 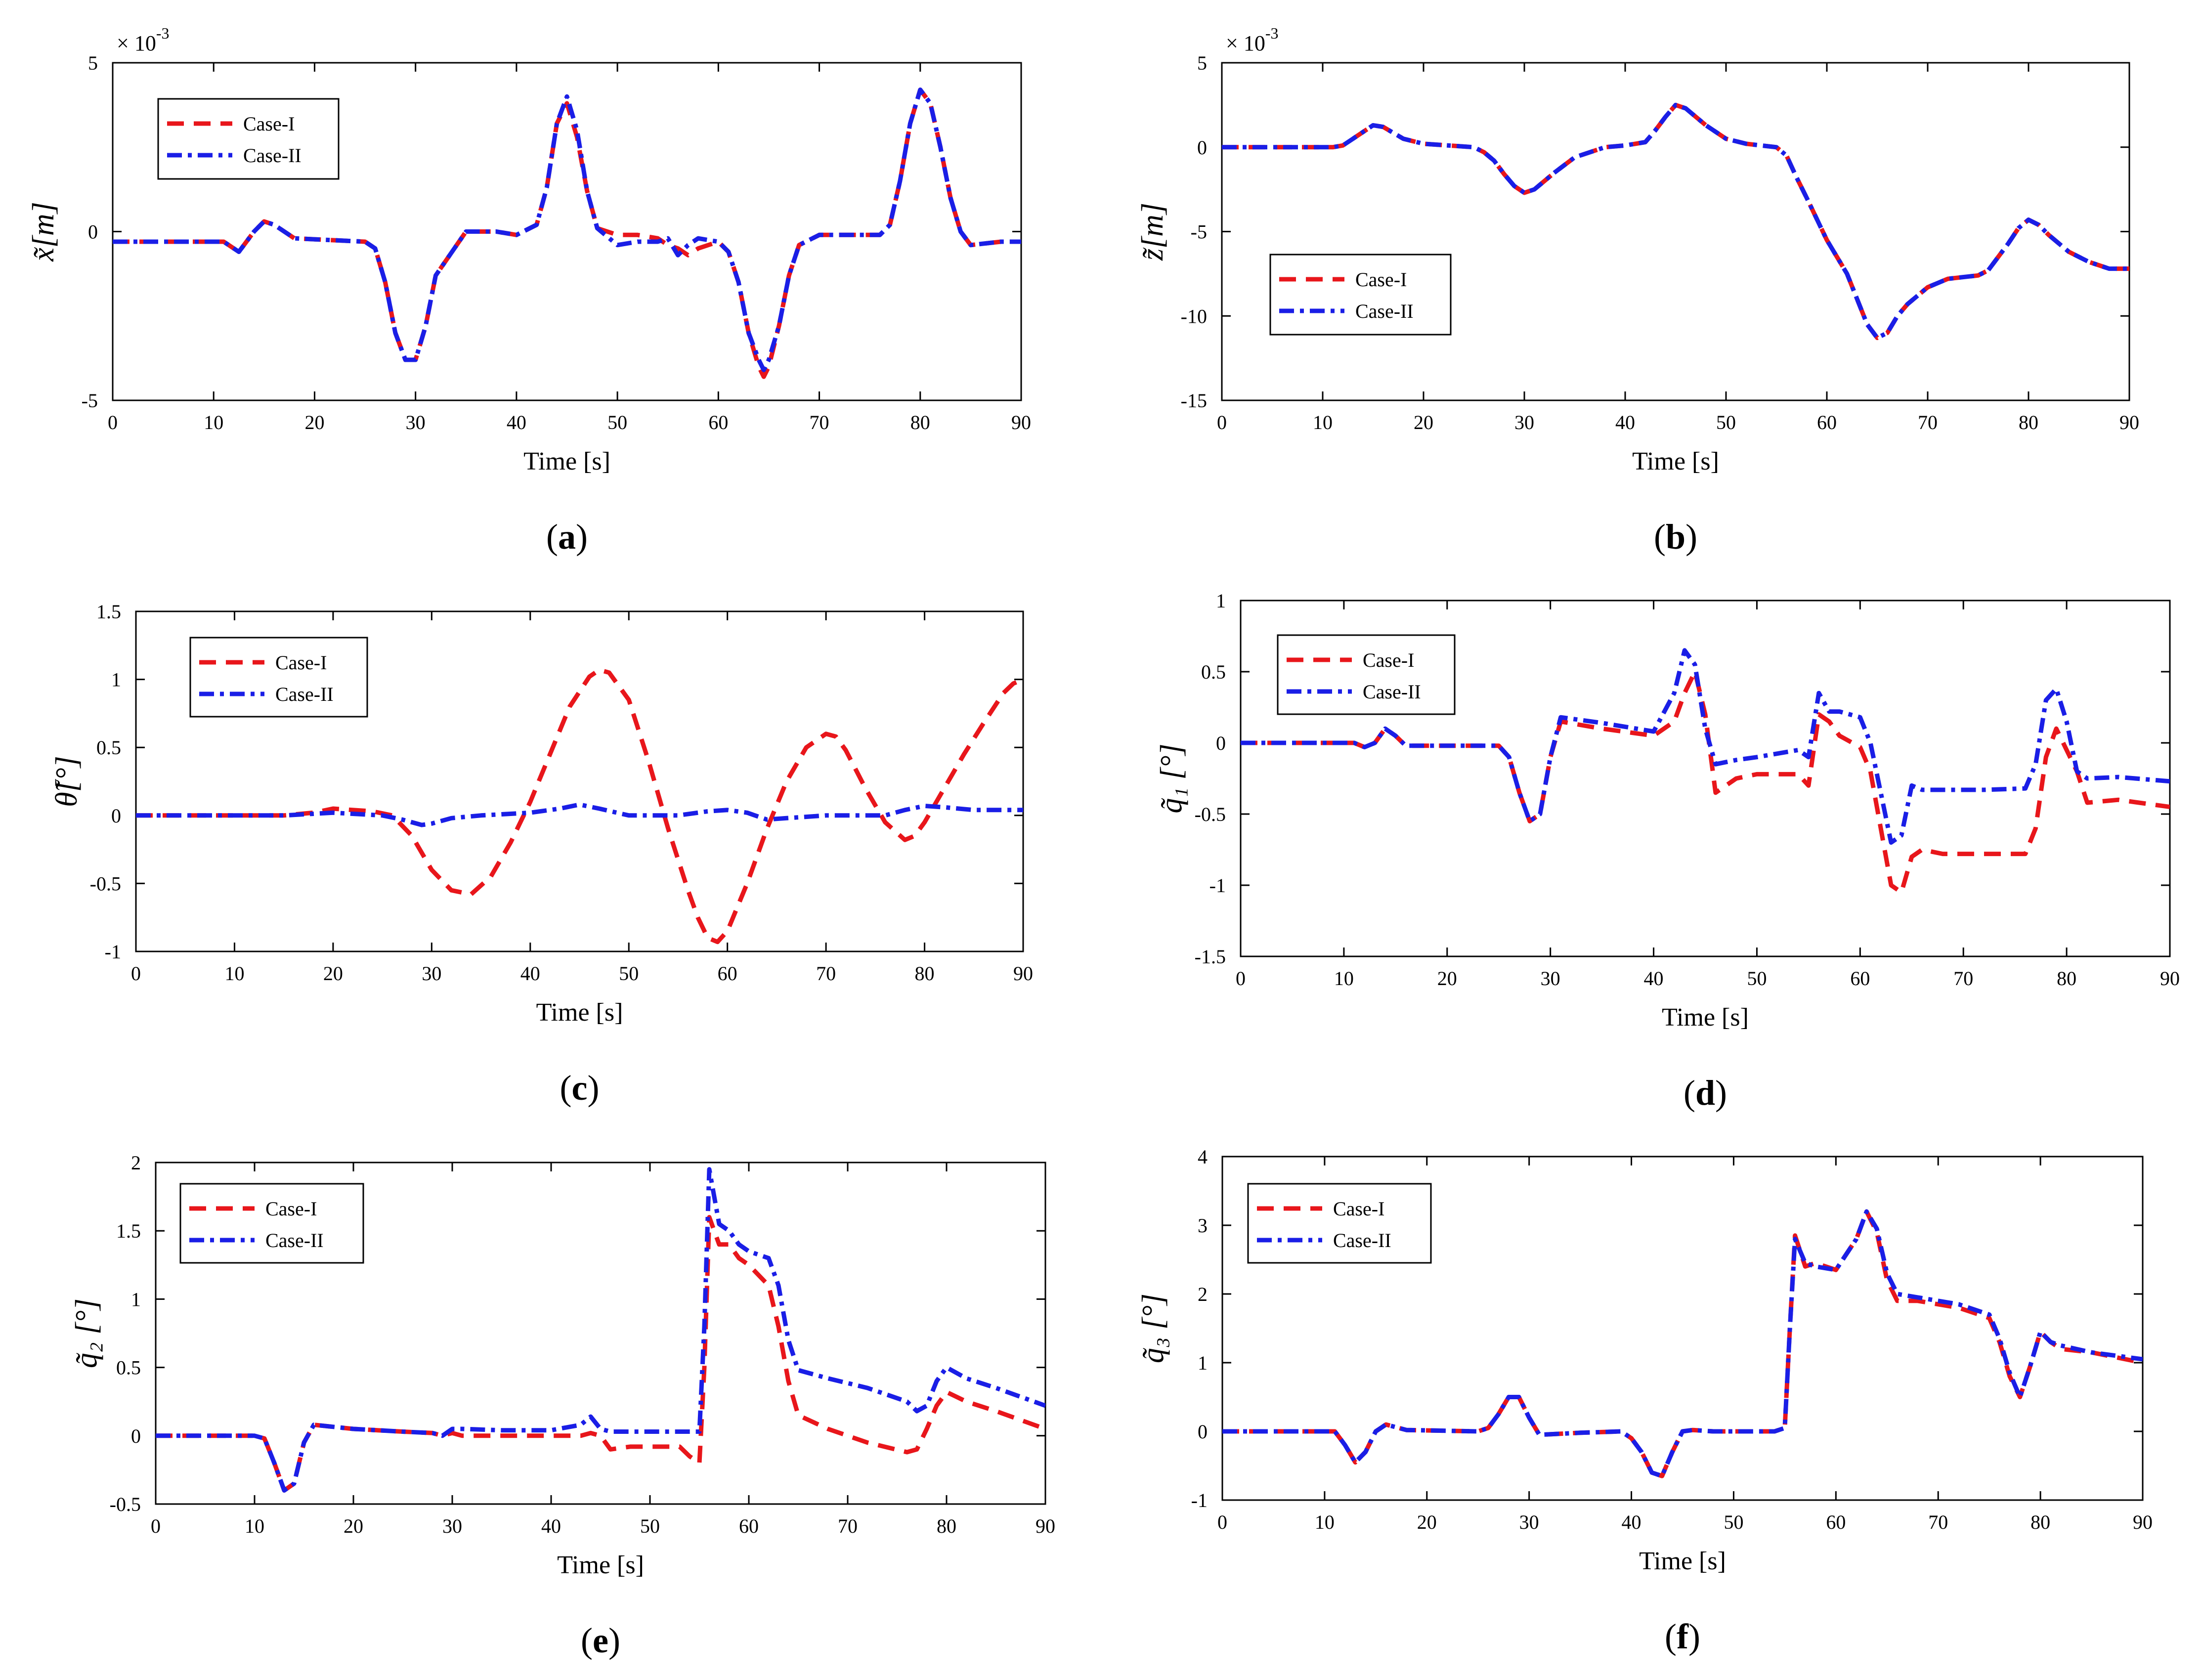 I want to click on x-tick-label: 90, so click(x=2143, y=1522).